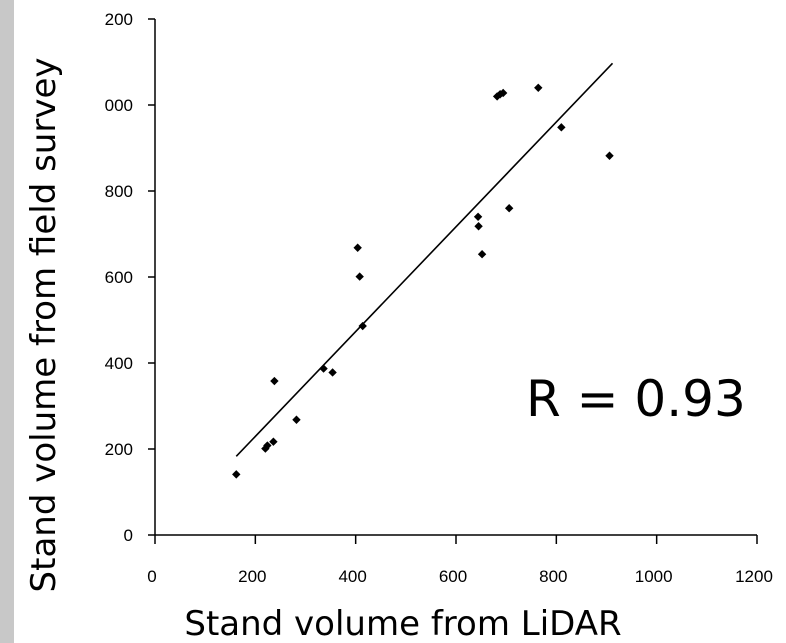  I want to click on x-tick-label: 1000, so click(654, 576).